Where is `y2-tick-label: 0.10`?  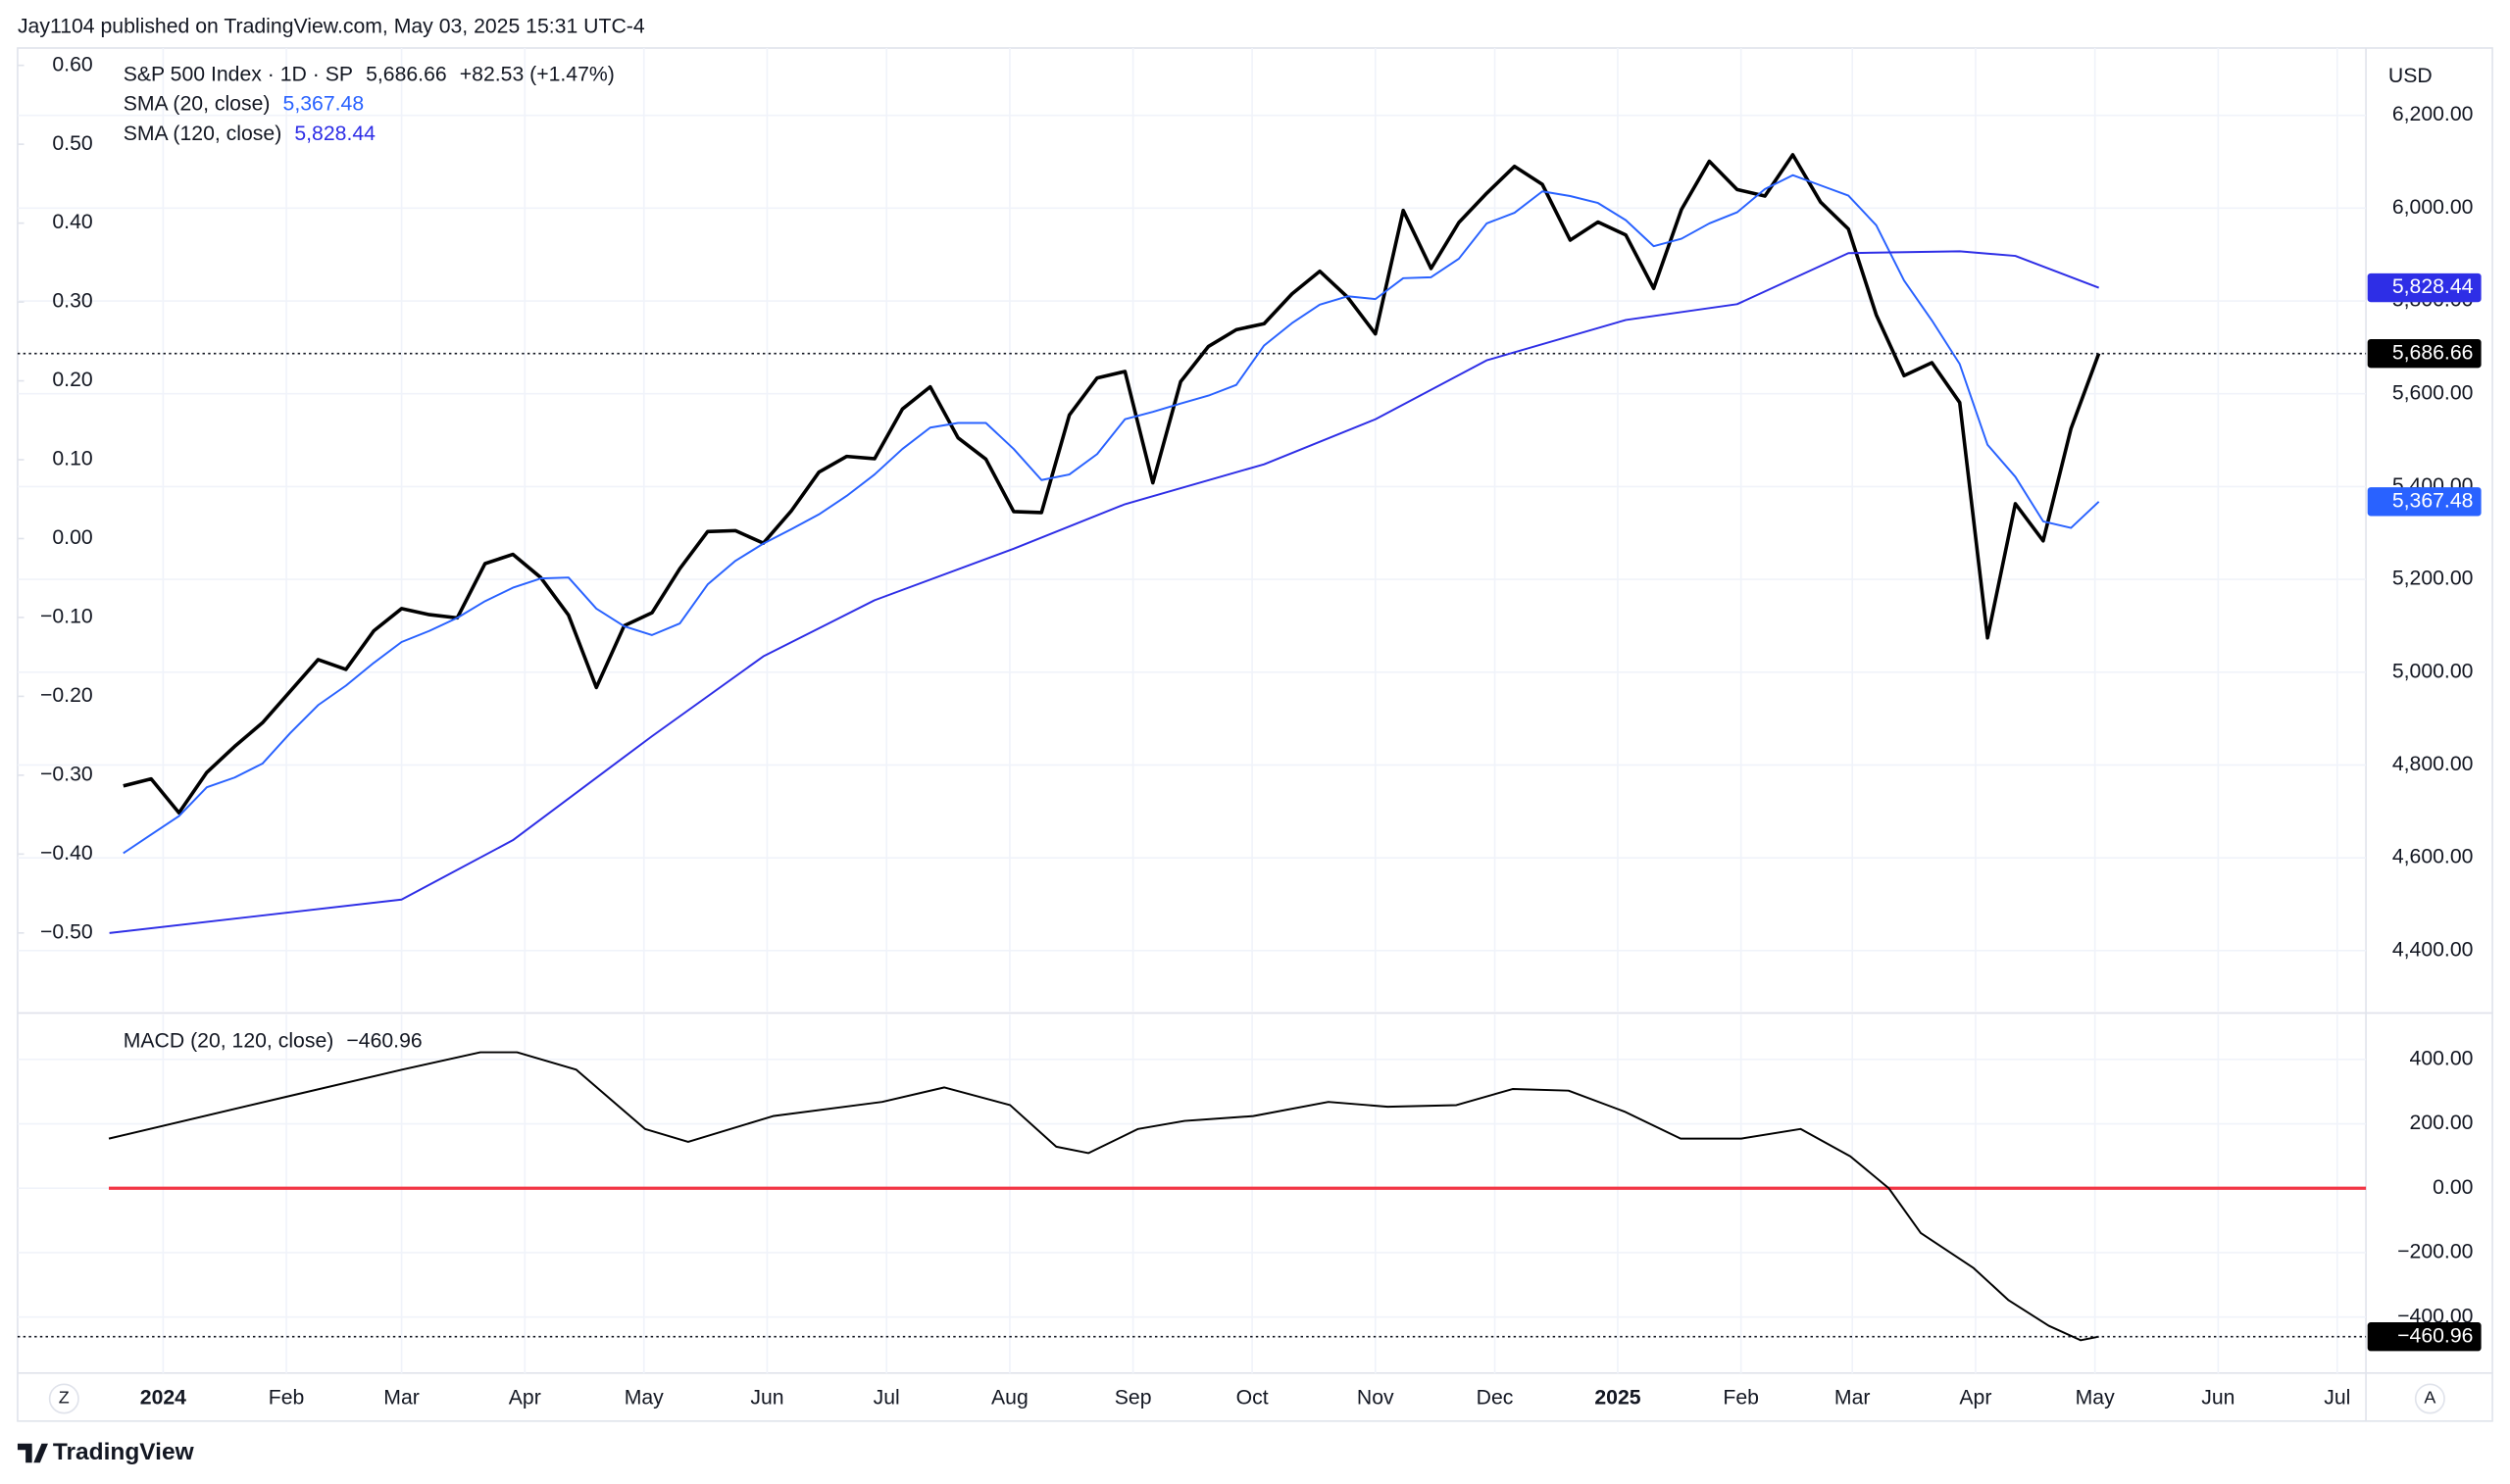
y2-tick-label: 0.10 is located at coordinates (72, 459).